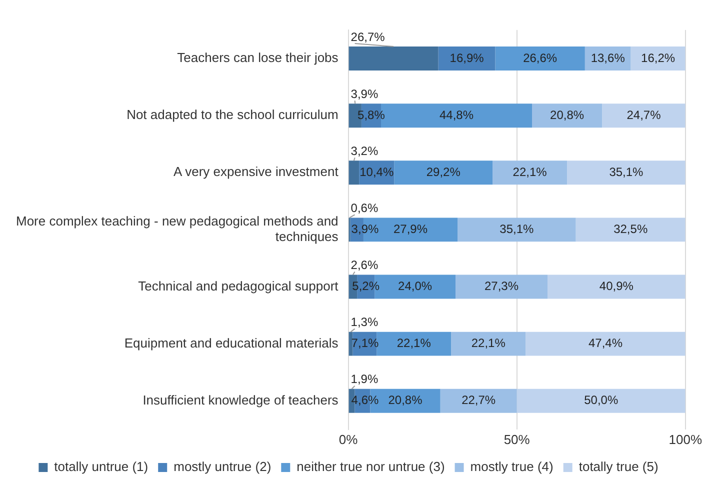 This screenshot has height=484, width=705. I want to click on y-tick-label: A very expensive investment, so click(256, 172).